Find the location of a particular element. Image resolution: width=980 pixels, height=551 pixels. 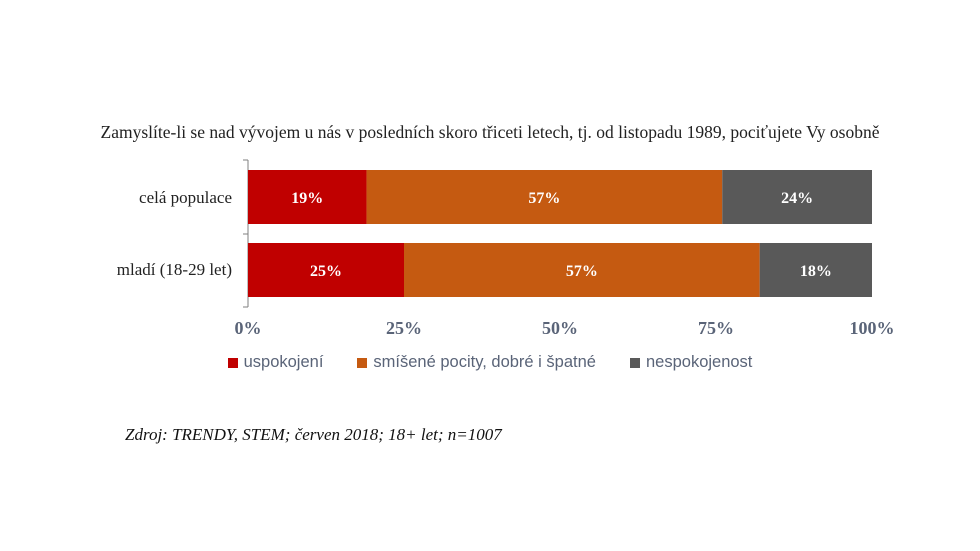

data-label-2-row-2: 57% is located at coordinates (582, 271).